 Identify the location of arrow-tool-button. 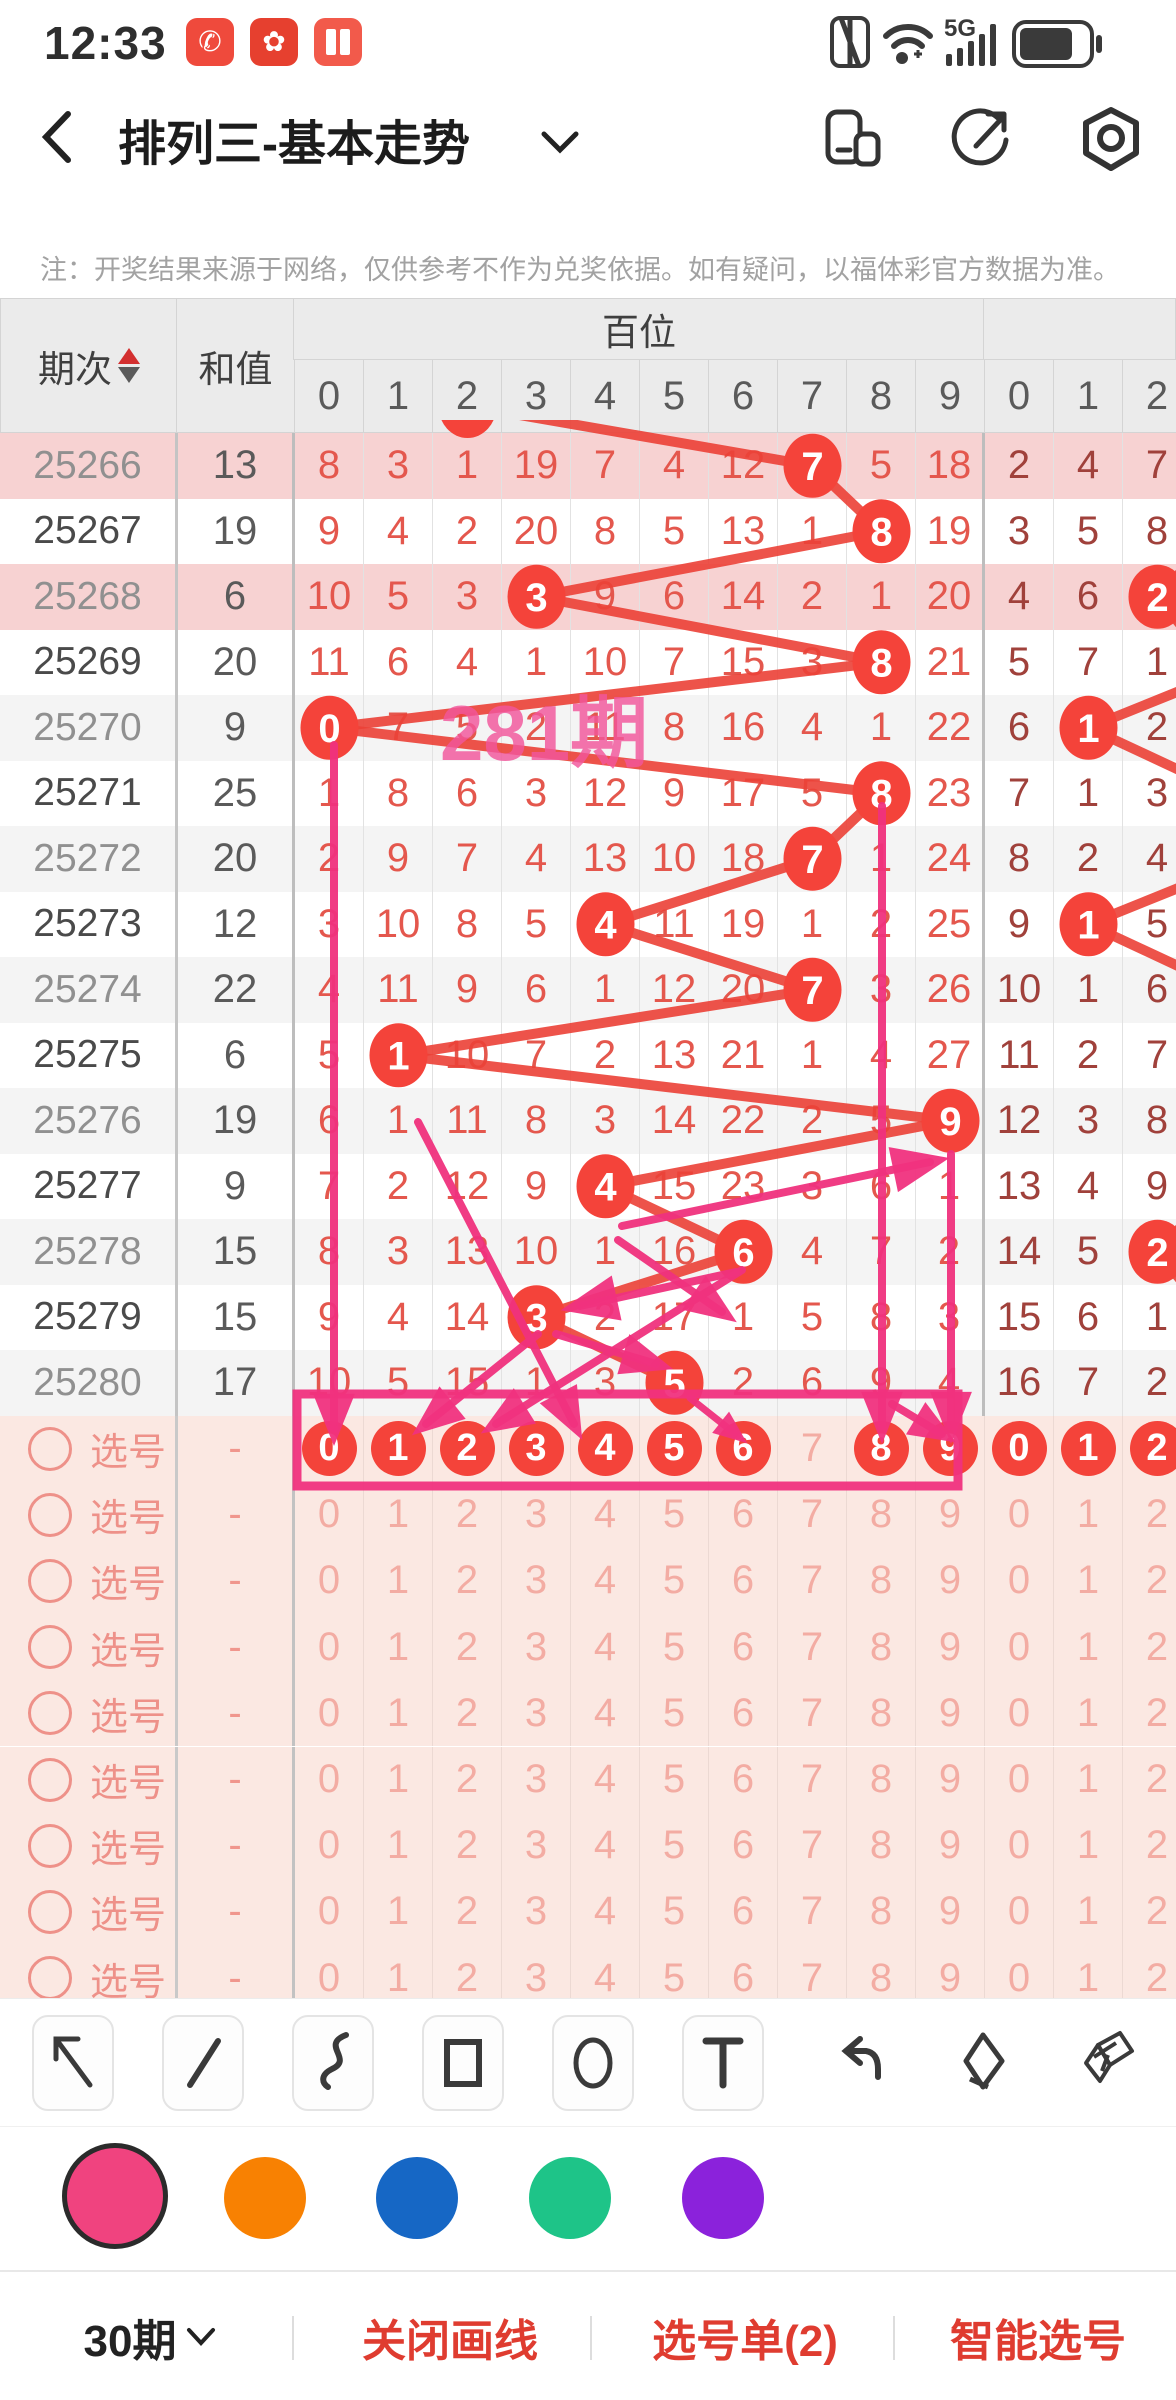
(73, 2063).